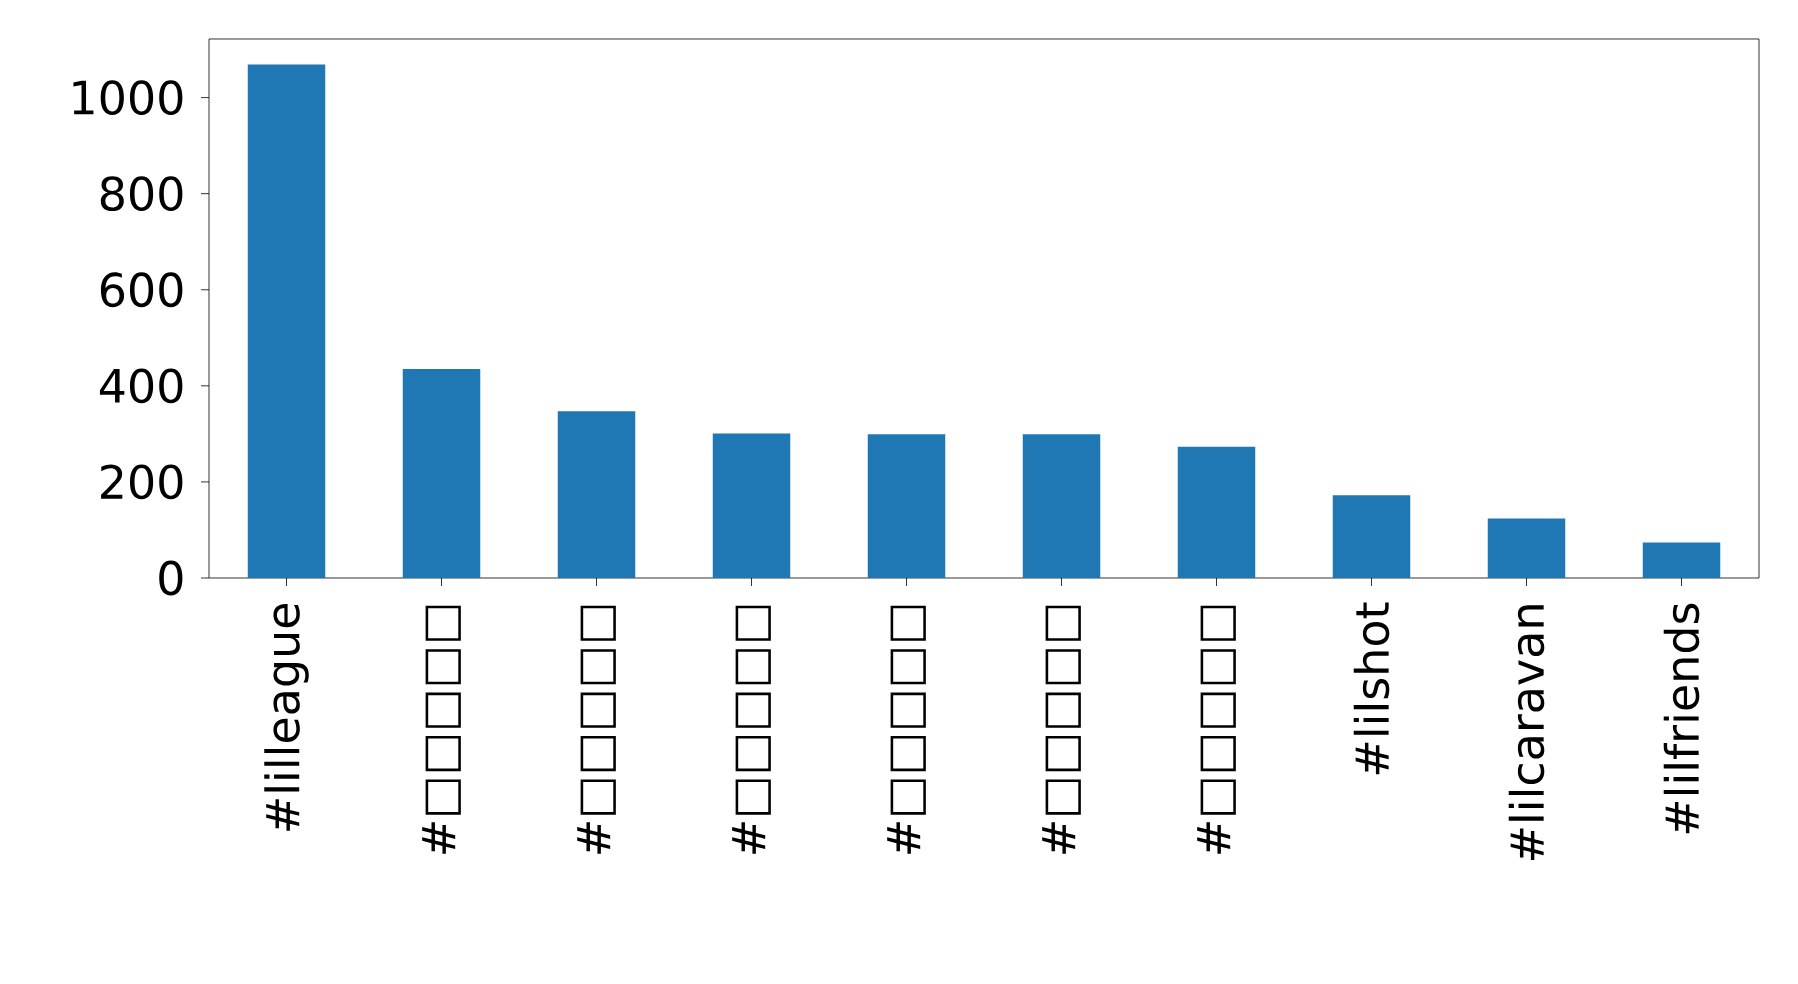 This screenshot has width=1798, height=984. I want to click on y-tick-label: 400, so click(141, 386).